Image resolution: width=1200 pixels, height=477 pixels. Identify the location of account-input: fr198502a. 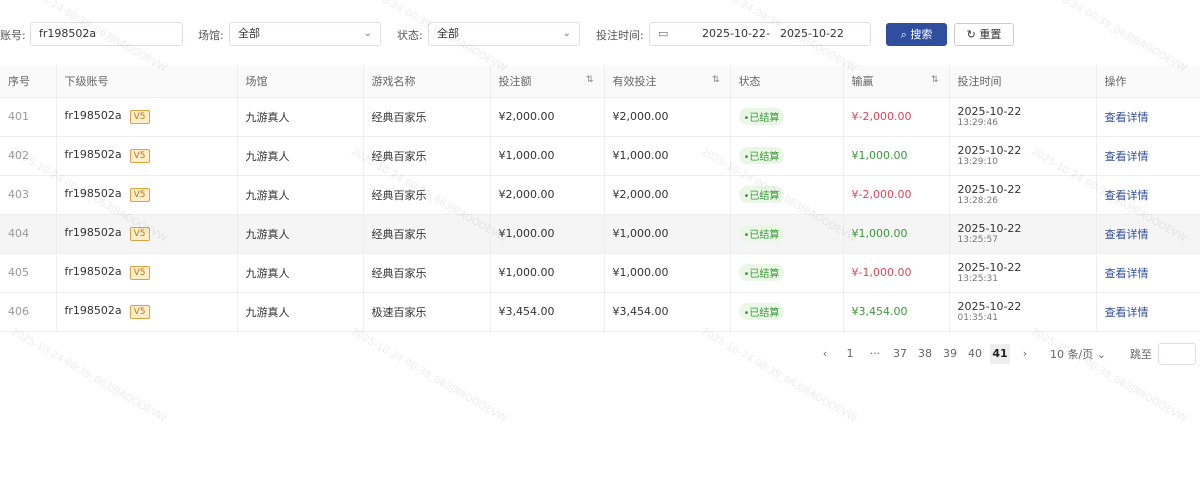
(106, 34).